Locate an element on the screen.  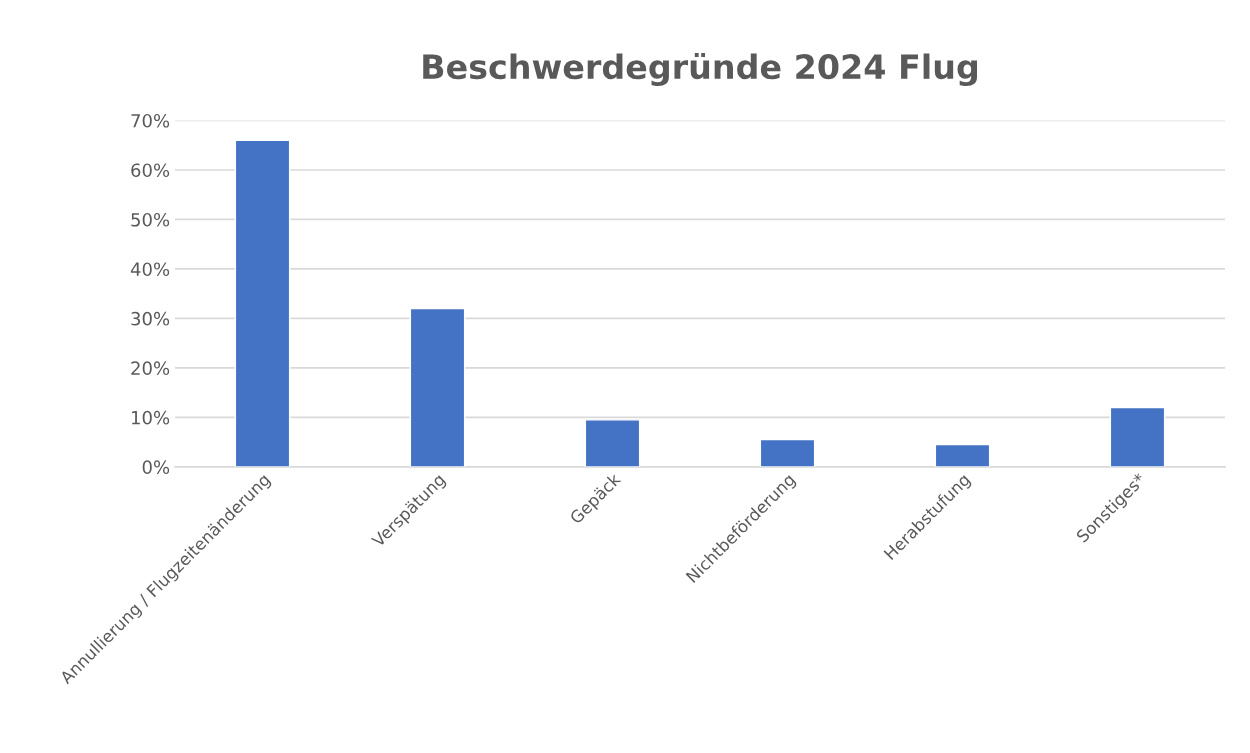
y-tick-label: 20% is located at coordinates (150, 368).